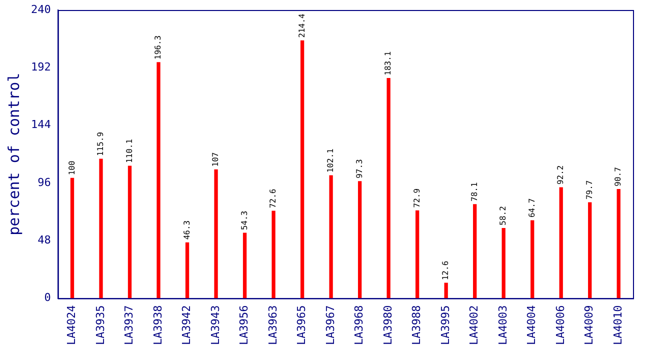 The width and height of the screenshot is (650, 350). What do you see at coordinates (44, 239) in the screenshot?
I see `y-tick-label: 48` at bounding box center [44, 239].